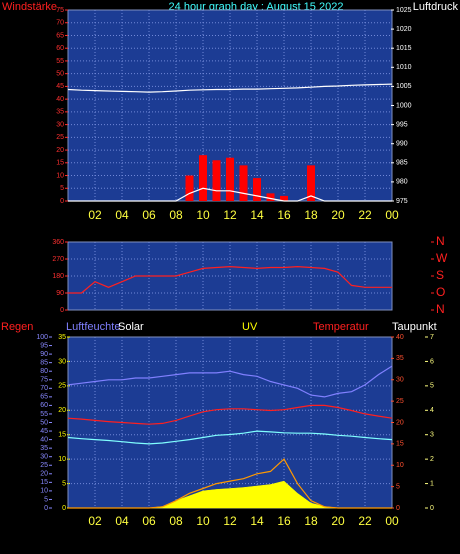 The image size is (460, 554). I want to click on y-tick-label: 5, so click(46, 499).